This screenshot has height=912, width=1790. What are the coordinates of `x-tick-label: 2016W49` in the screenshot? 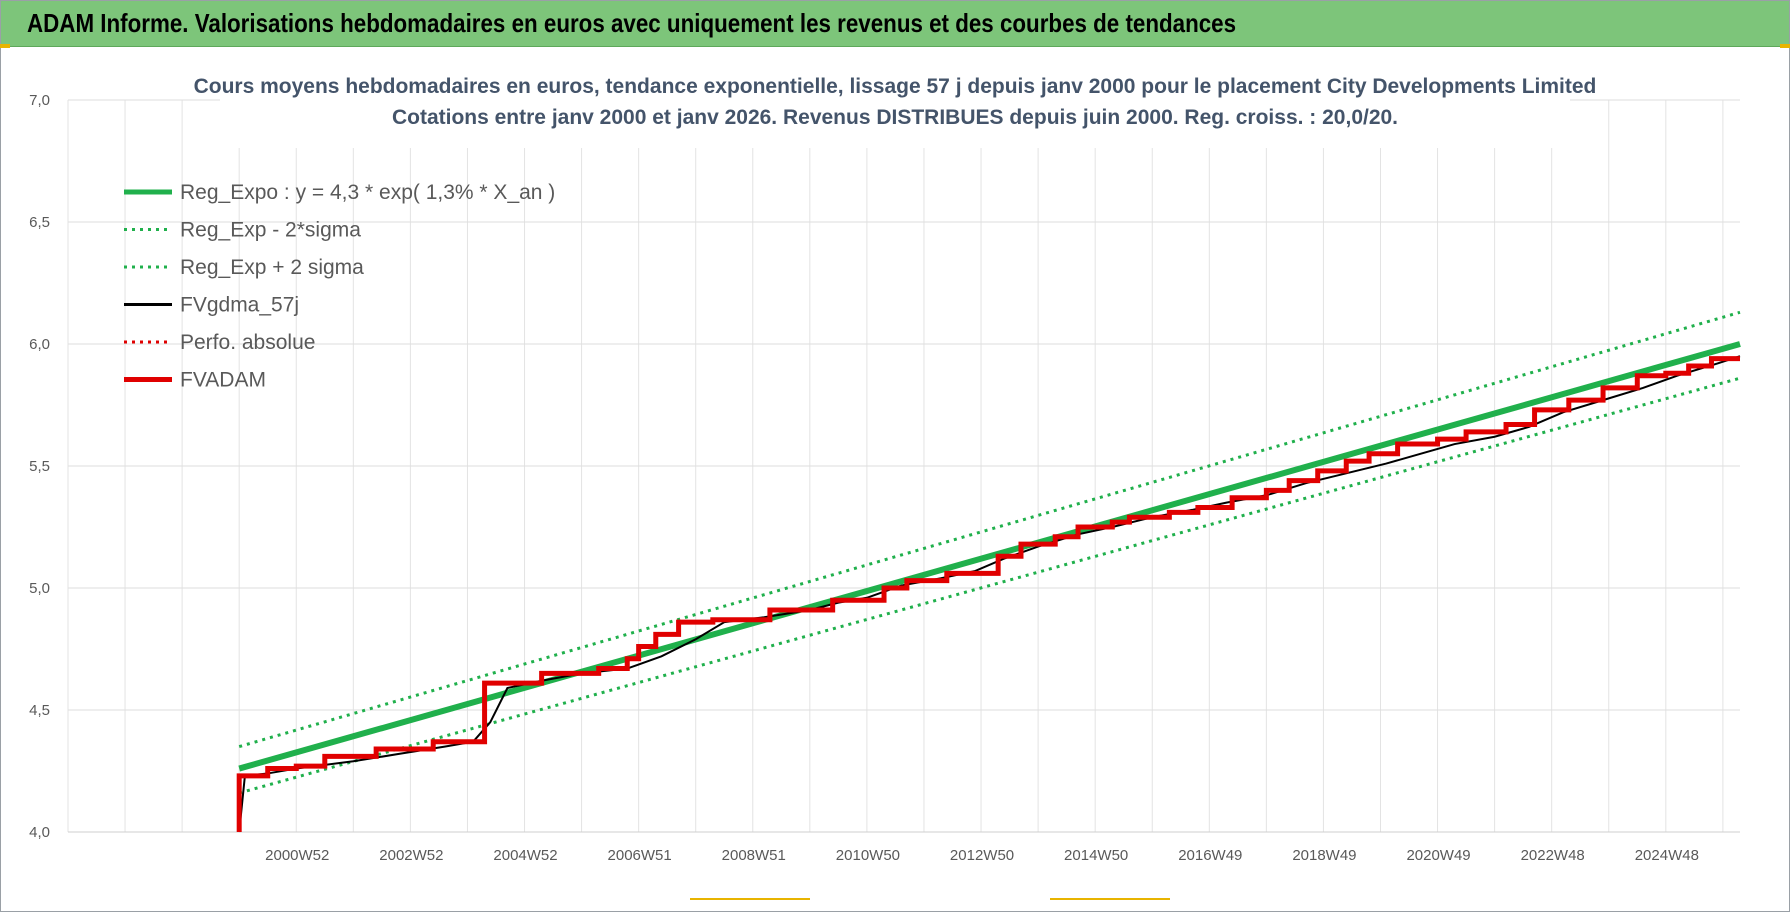 It's located at (1210, 855).